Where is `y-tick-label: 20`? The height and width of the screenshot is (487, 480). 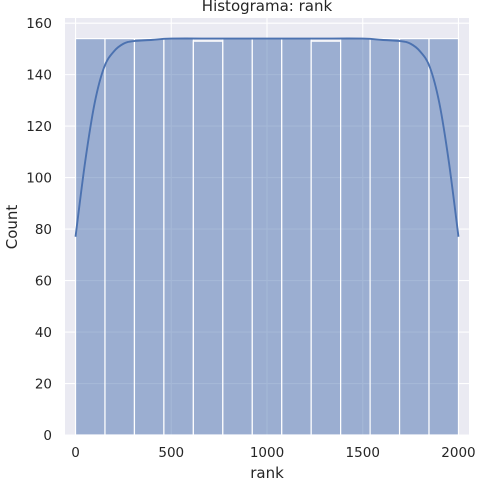 y-tick-label: 20 is located at coordinates (43, 385).